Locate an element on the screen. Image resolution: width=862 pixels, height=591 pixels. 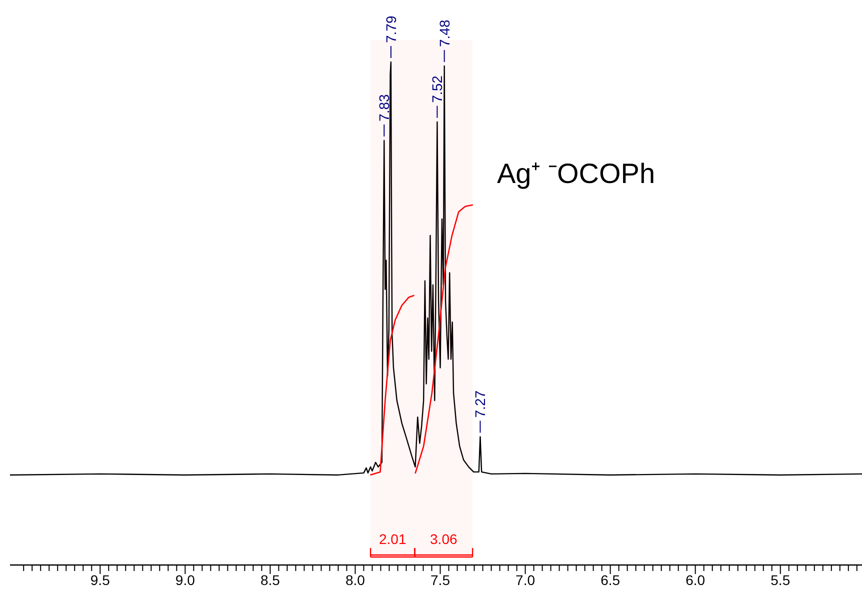
band-label: 2.01 is located at coordinates (392, 539).